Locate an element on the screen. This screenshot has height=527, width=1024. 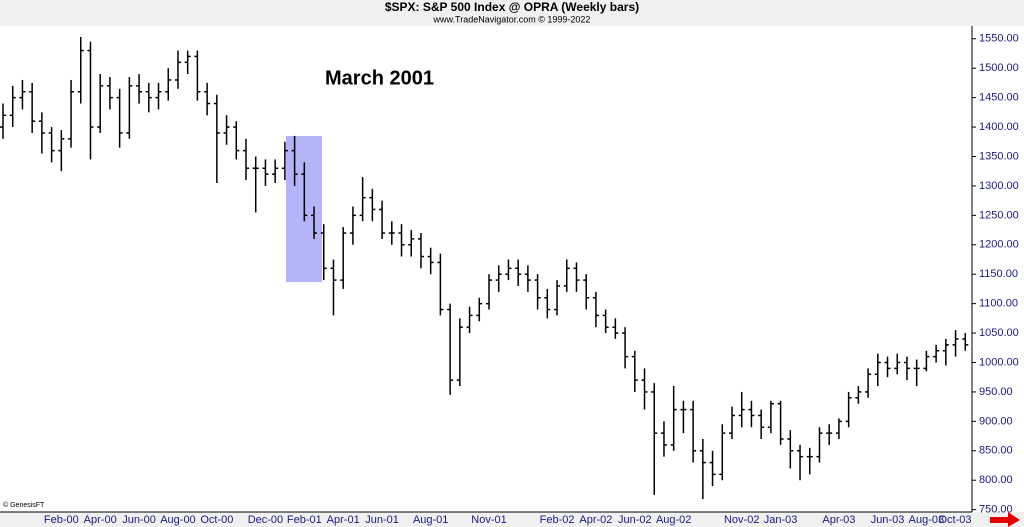
x-tick-label: Aug-01 is located at coordinates (430, 520).